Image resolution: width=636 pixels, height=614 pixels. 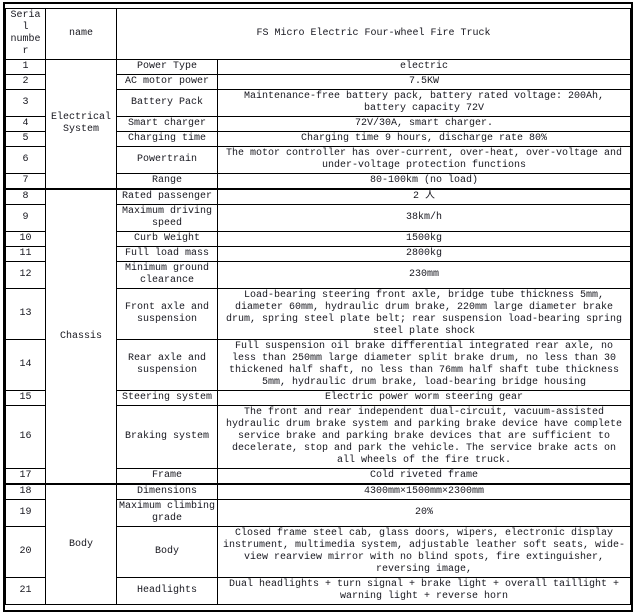 I want to click on serial-cell: 11, so click(x=25, y=254).